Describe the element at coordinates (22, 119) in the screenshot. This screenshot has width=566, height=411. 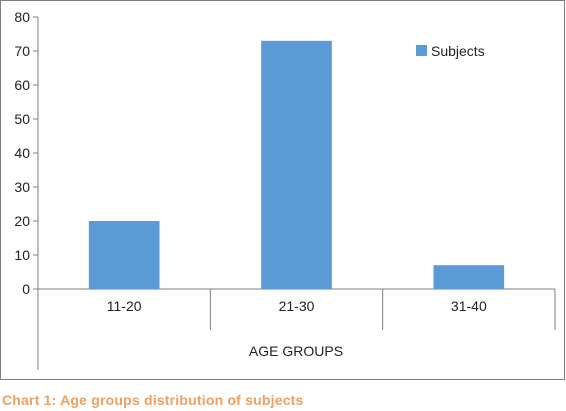
I see `y-tick-label: 50` at that location.